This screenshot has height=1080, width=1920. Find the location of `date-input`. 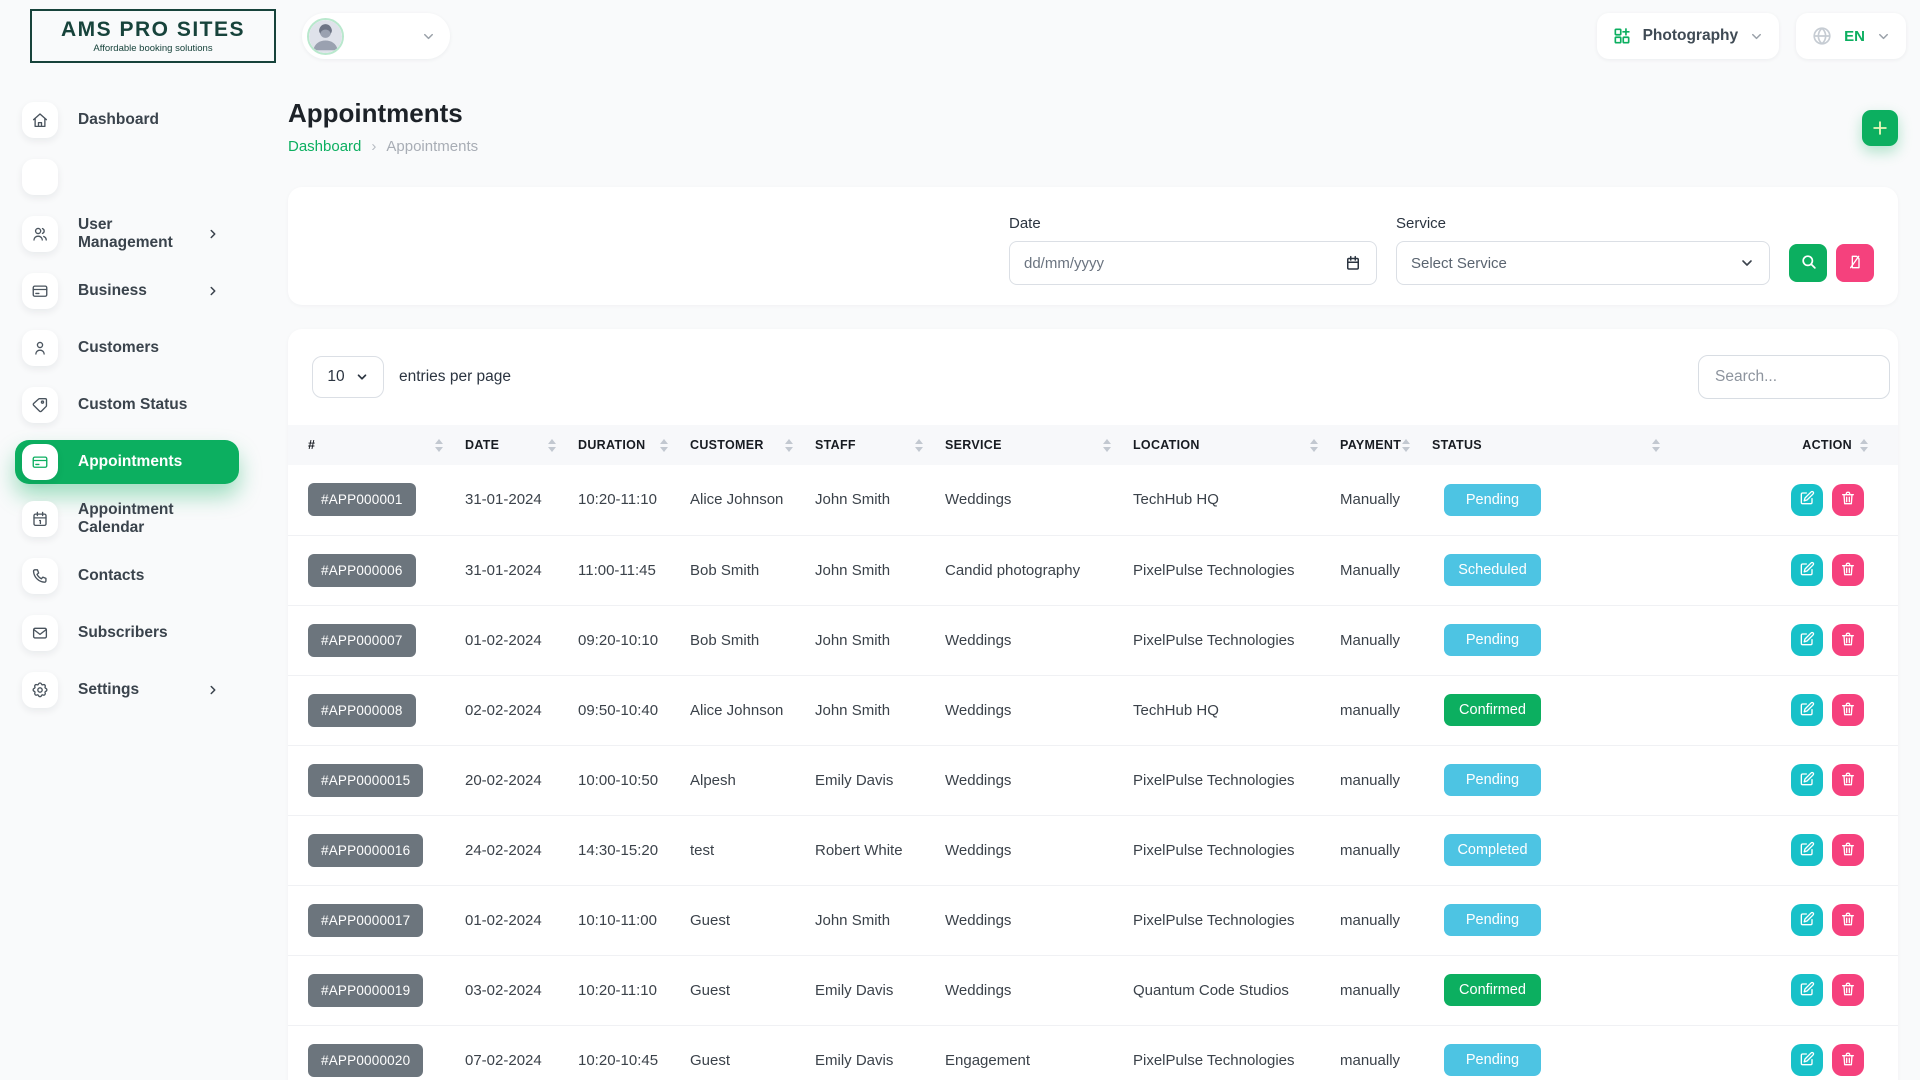

date-input is located at coordinates (1184, 263).